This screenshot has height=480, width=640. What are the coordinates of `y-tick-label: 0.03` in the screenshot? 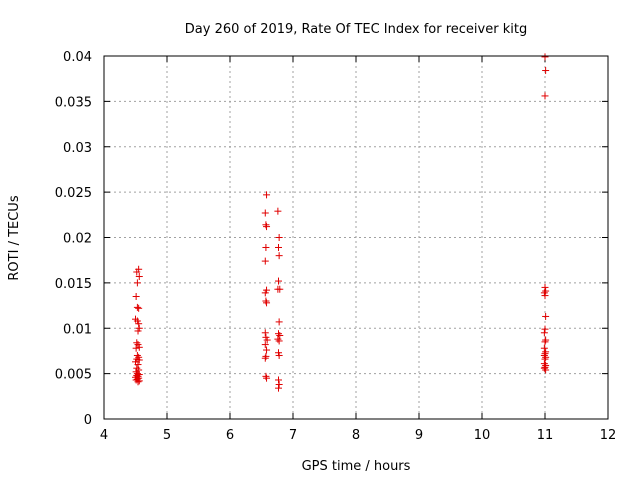 It's located at (77, 148).